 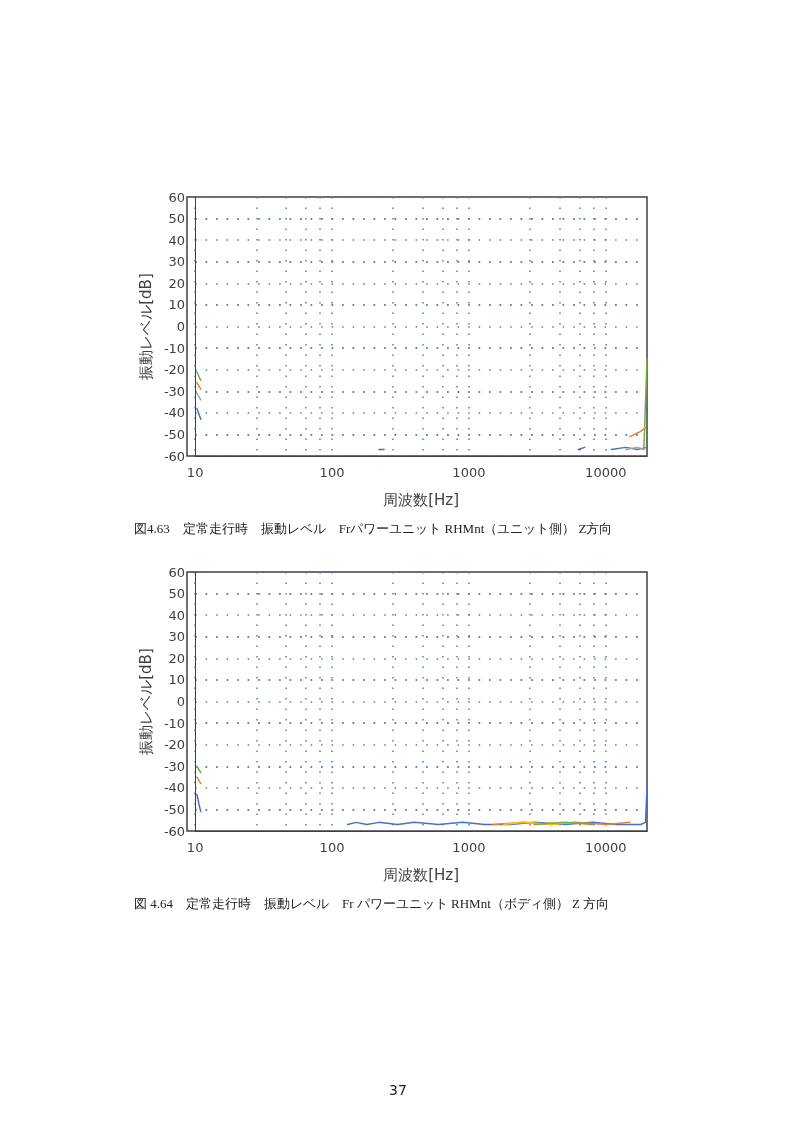 What do you see at coordinates (398, 1090) in the screenshot?
I see `text: 37` at bounding box center [398, 1090].